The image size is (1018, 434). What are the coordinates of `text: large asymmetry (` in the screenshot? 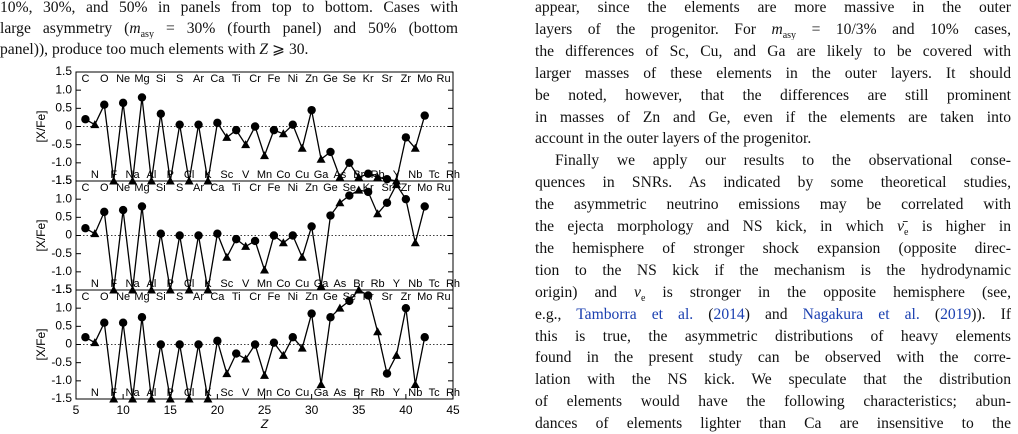 It's located at (65, 28).